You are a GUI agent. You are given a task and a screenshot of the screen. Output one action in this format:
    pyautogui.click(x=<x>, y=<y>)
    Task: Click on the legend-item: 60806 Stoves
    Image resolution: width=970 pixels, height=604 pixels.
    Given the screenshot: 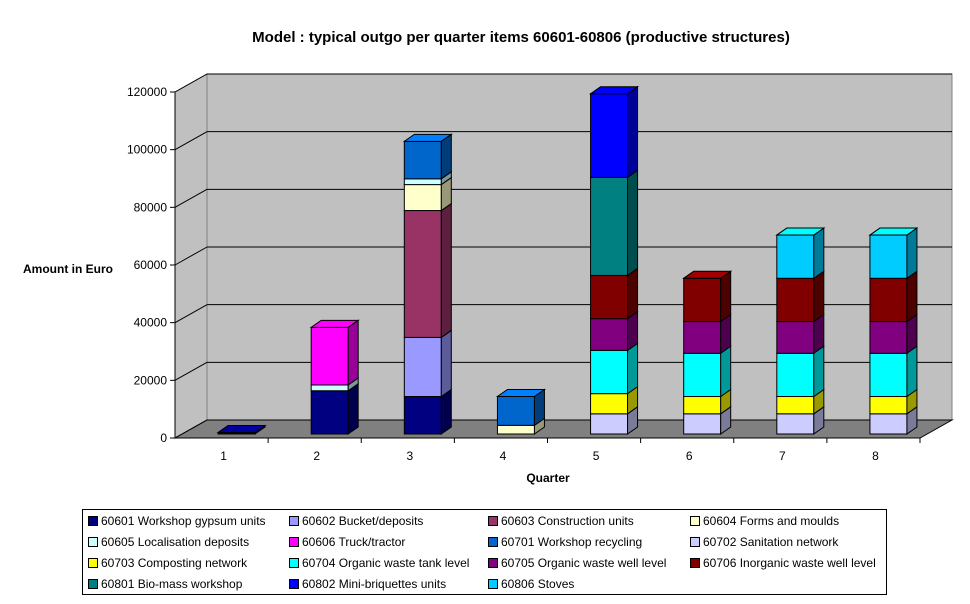 What is the action you would take?
    pyautogui.click(x=531, y=584)
    